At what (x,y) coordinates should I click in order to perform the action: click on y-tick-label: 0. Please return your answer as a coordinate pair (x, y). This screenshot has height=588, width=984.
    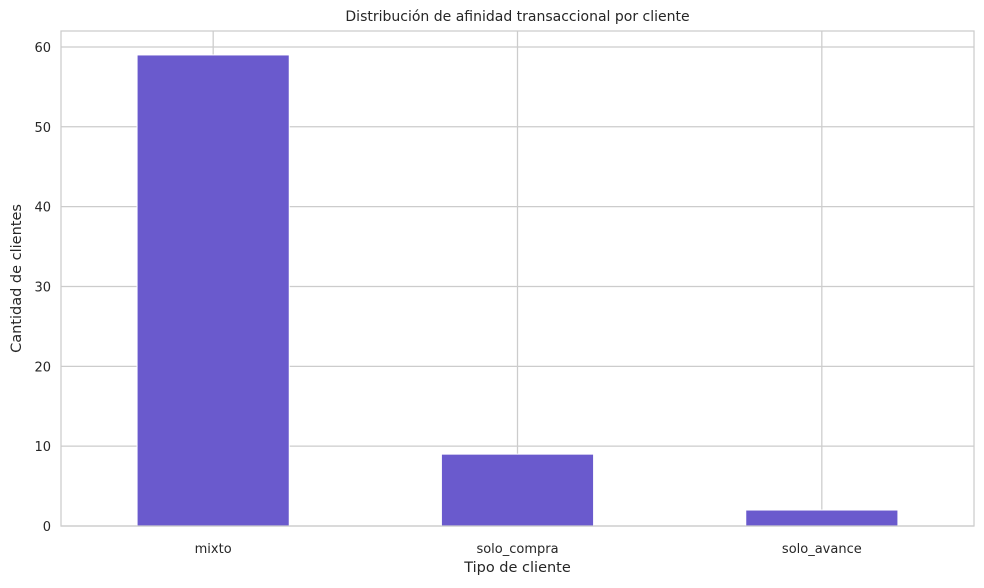
    Looking at the image, I should click on (47, 527).